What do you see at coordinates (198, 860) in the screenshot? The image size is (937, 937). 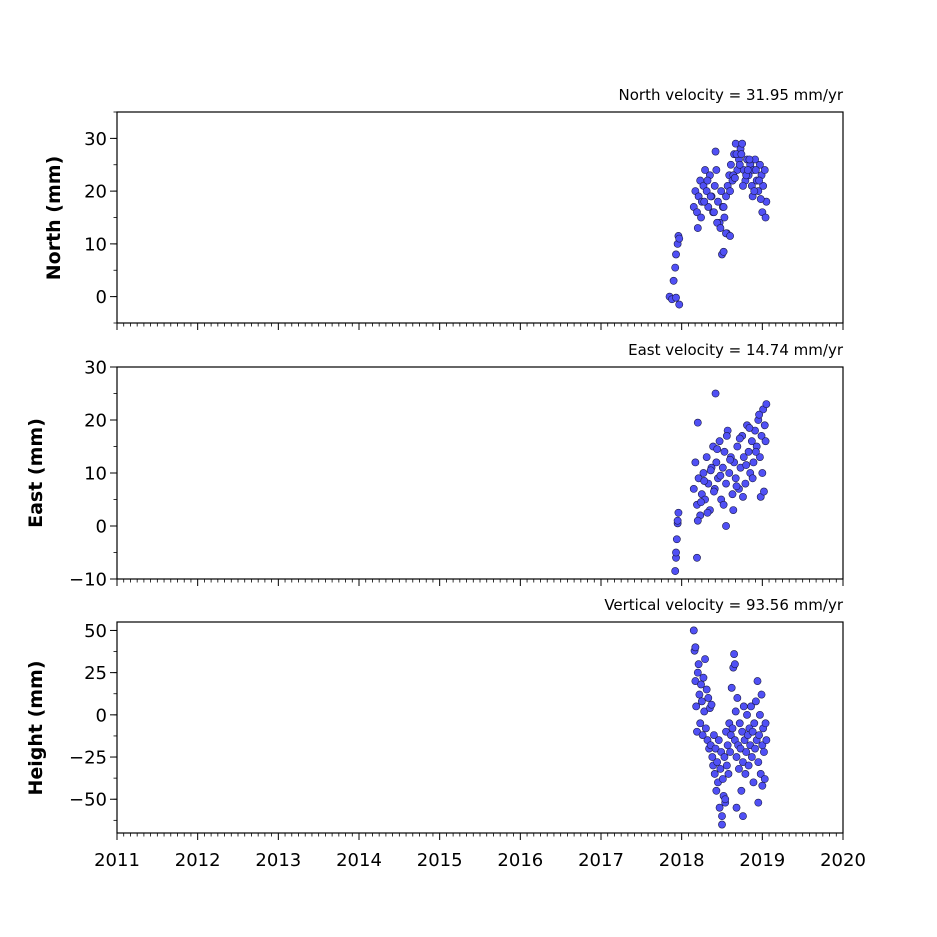 I see `x-tick-label: 2012` at bounding box center [198, 860].